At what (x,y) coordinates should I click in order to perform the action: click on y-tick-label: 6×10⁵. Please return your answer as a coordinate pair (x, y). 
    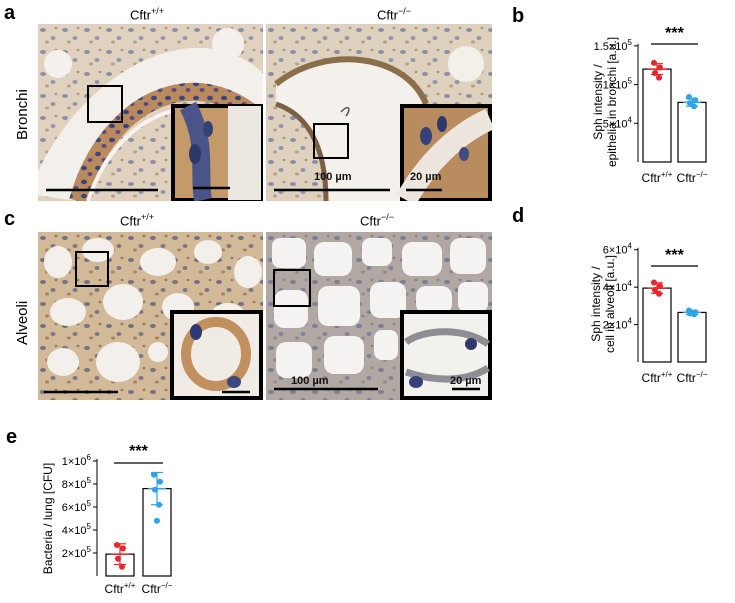
    Looking at the image, I should click on (77, 506).